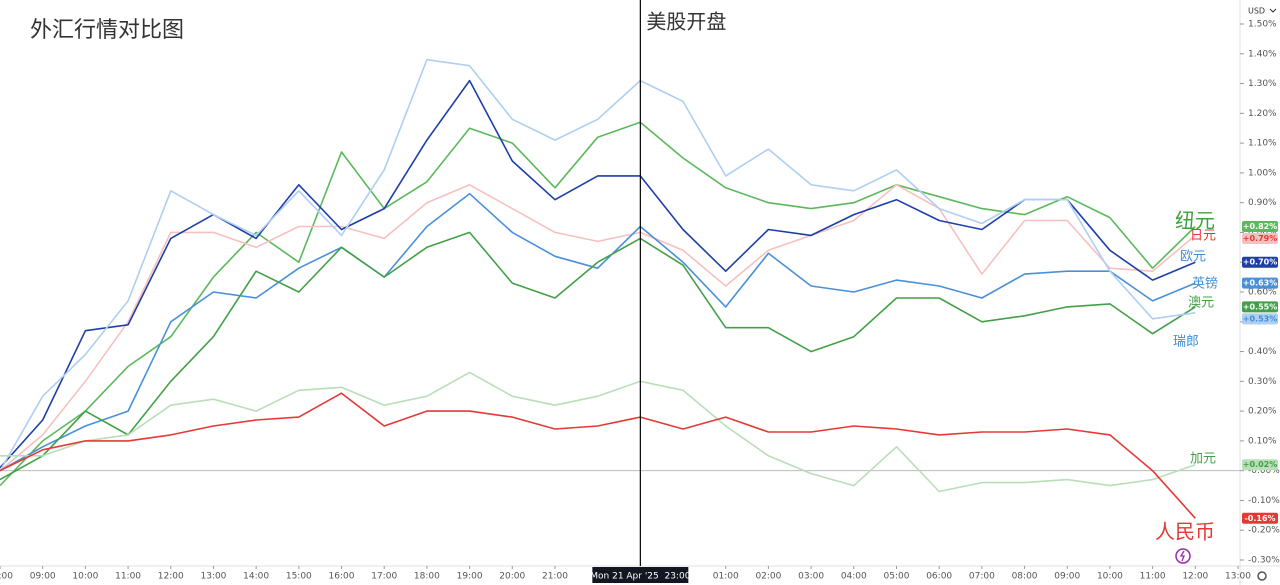  I want to click on crosshair-badge, so click(640, 575).